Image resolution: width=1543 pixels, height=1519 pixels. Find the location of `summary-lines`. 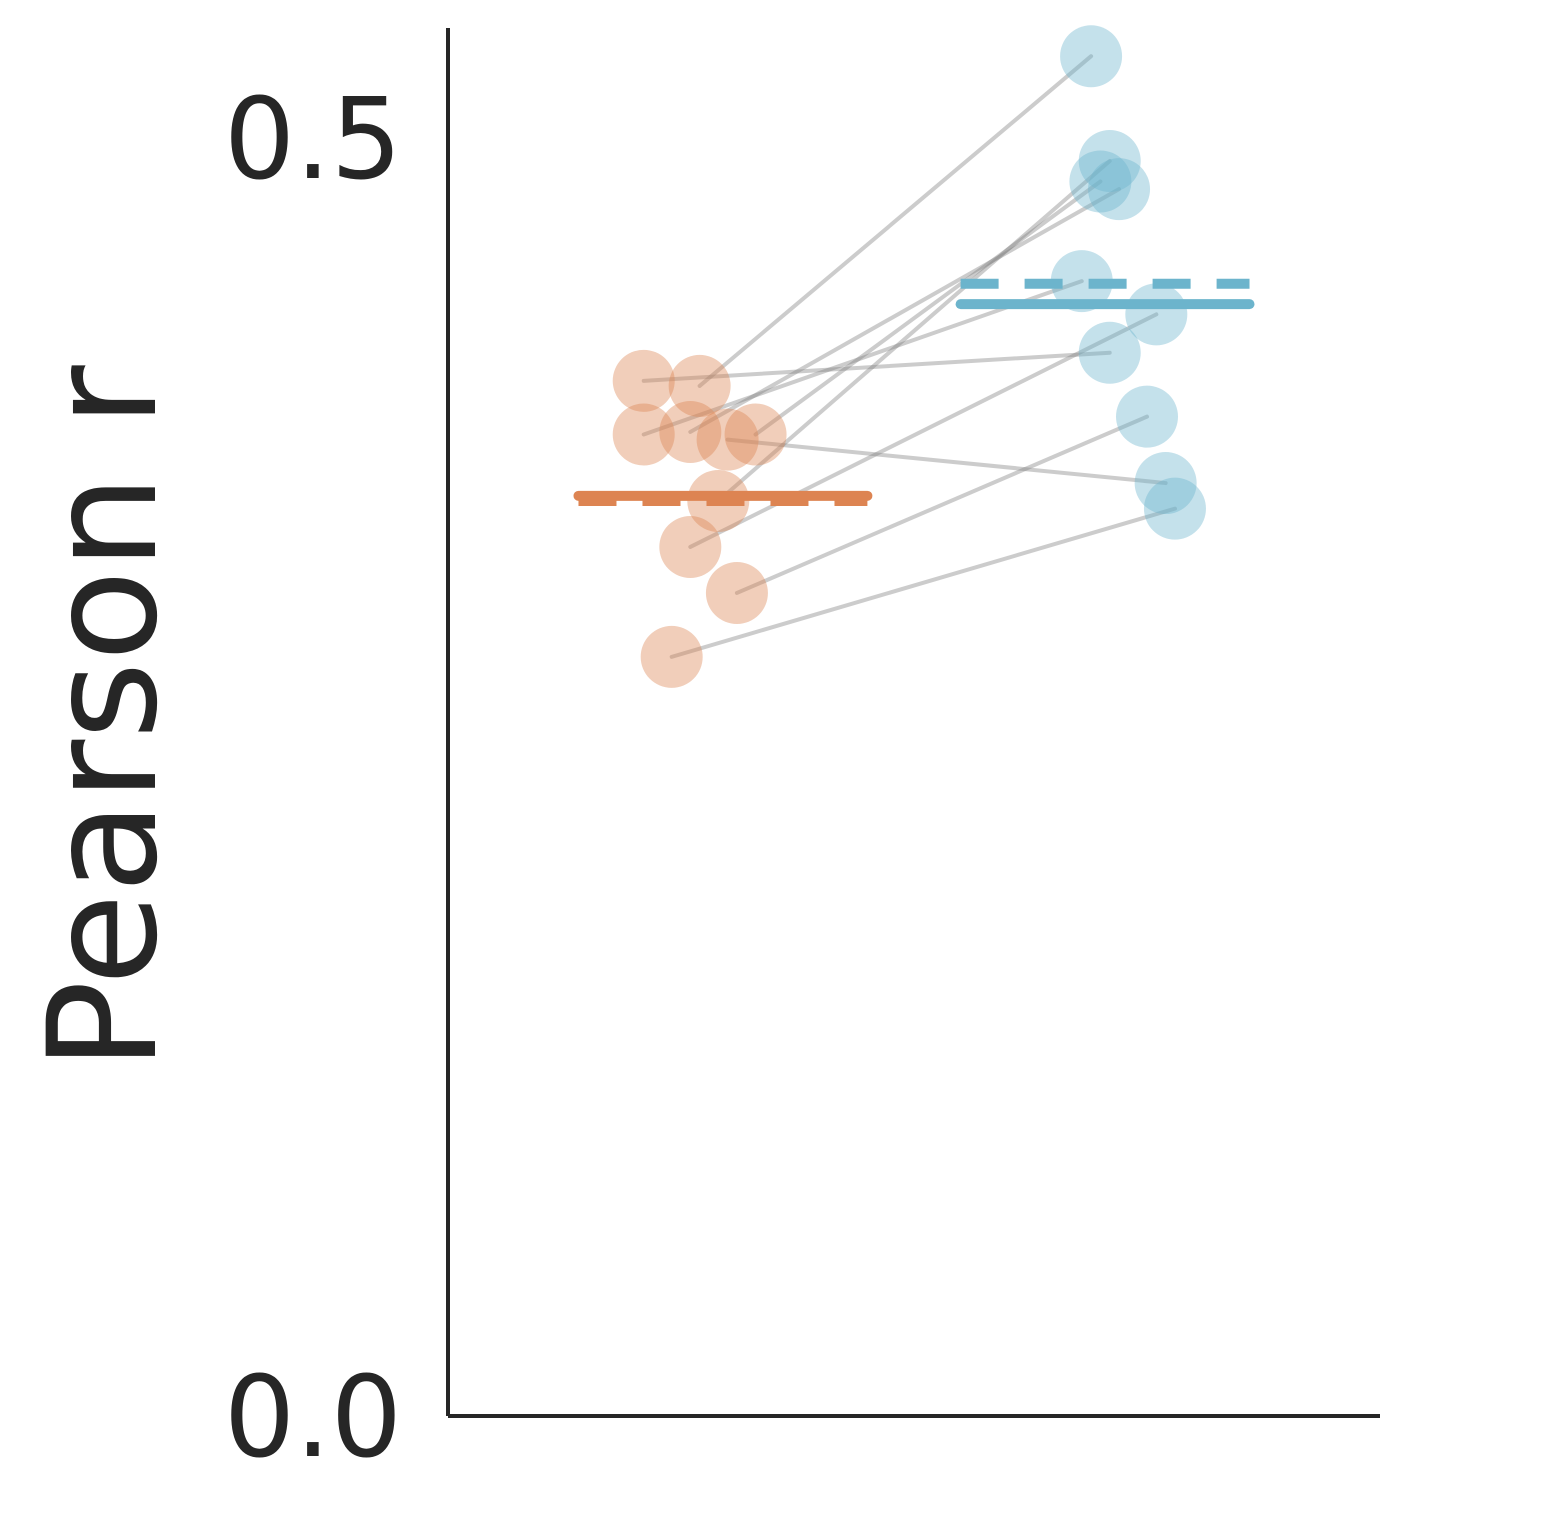

summary-lines is located at coordinates (914, 392).